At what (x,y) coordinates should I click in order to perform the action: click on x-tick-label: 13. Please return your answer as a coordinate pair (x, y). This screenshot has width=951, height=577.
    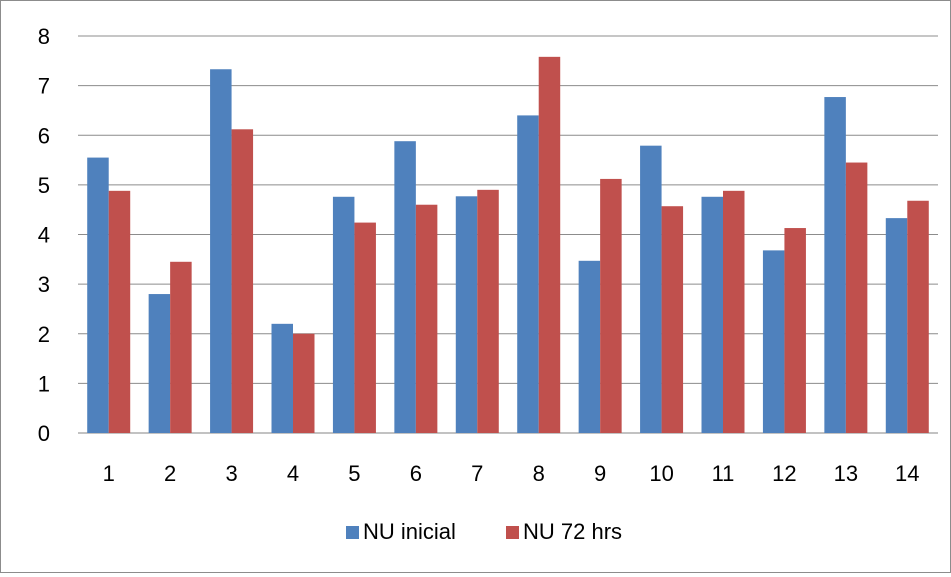
    Looking at the image, I should click on (846, 473).